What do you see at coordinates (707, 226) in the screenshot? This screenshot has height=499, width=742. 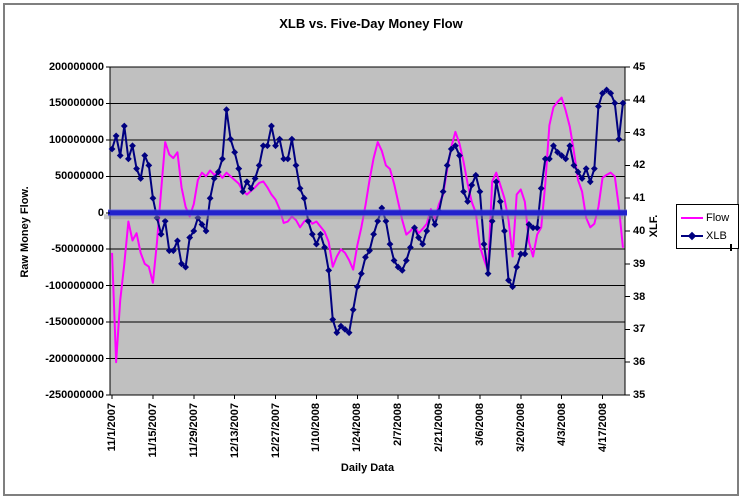 I see `legend: Flow XLB` at bounding box center [707, 226].